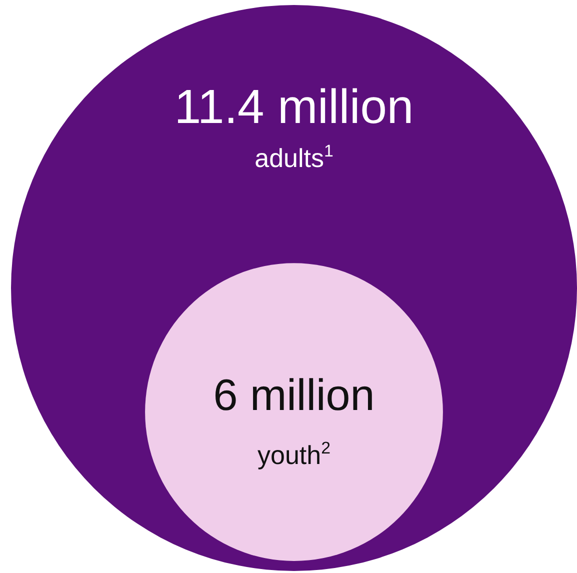 This screenshot has width=577, height=573. What do you see at coordinates (294, 395) in the screenshot?
I see `data-label: 6 million` at bounding box center [294, 395].